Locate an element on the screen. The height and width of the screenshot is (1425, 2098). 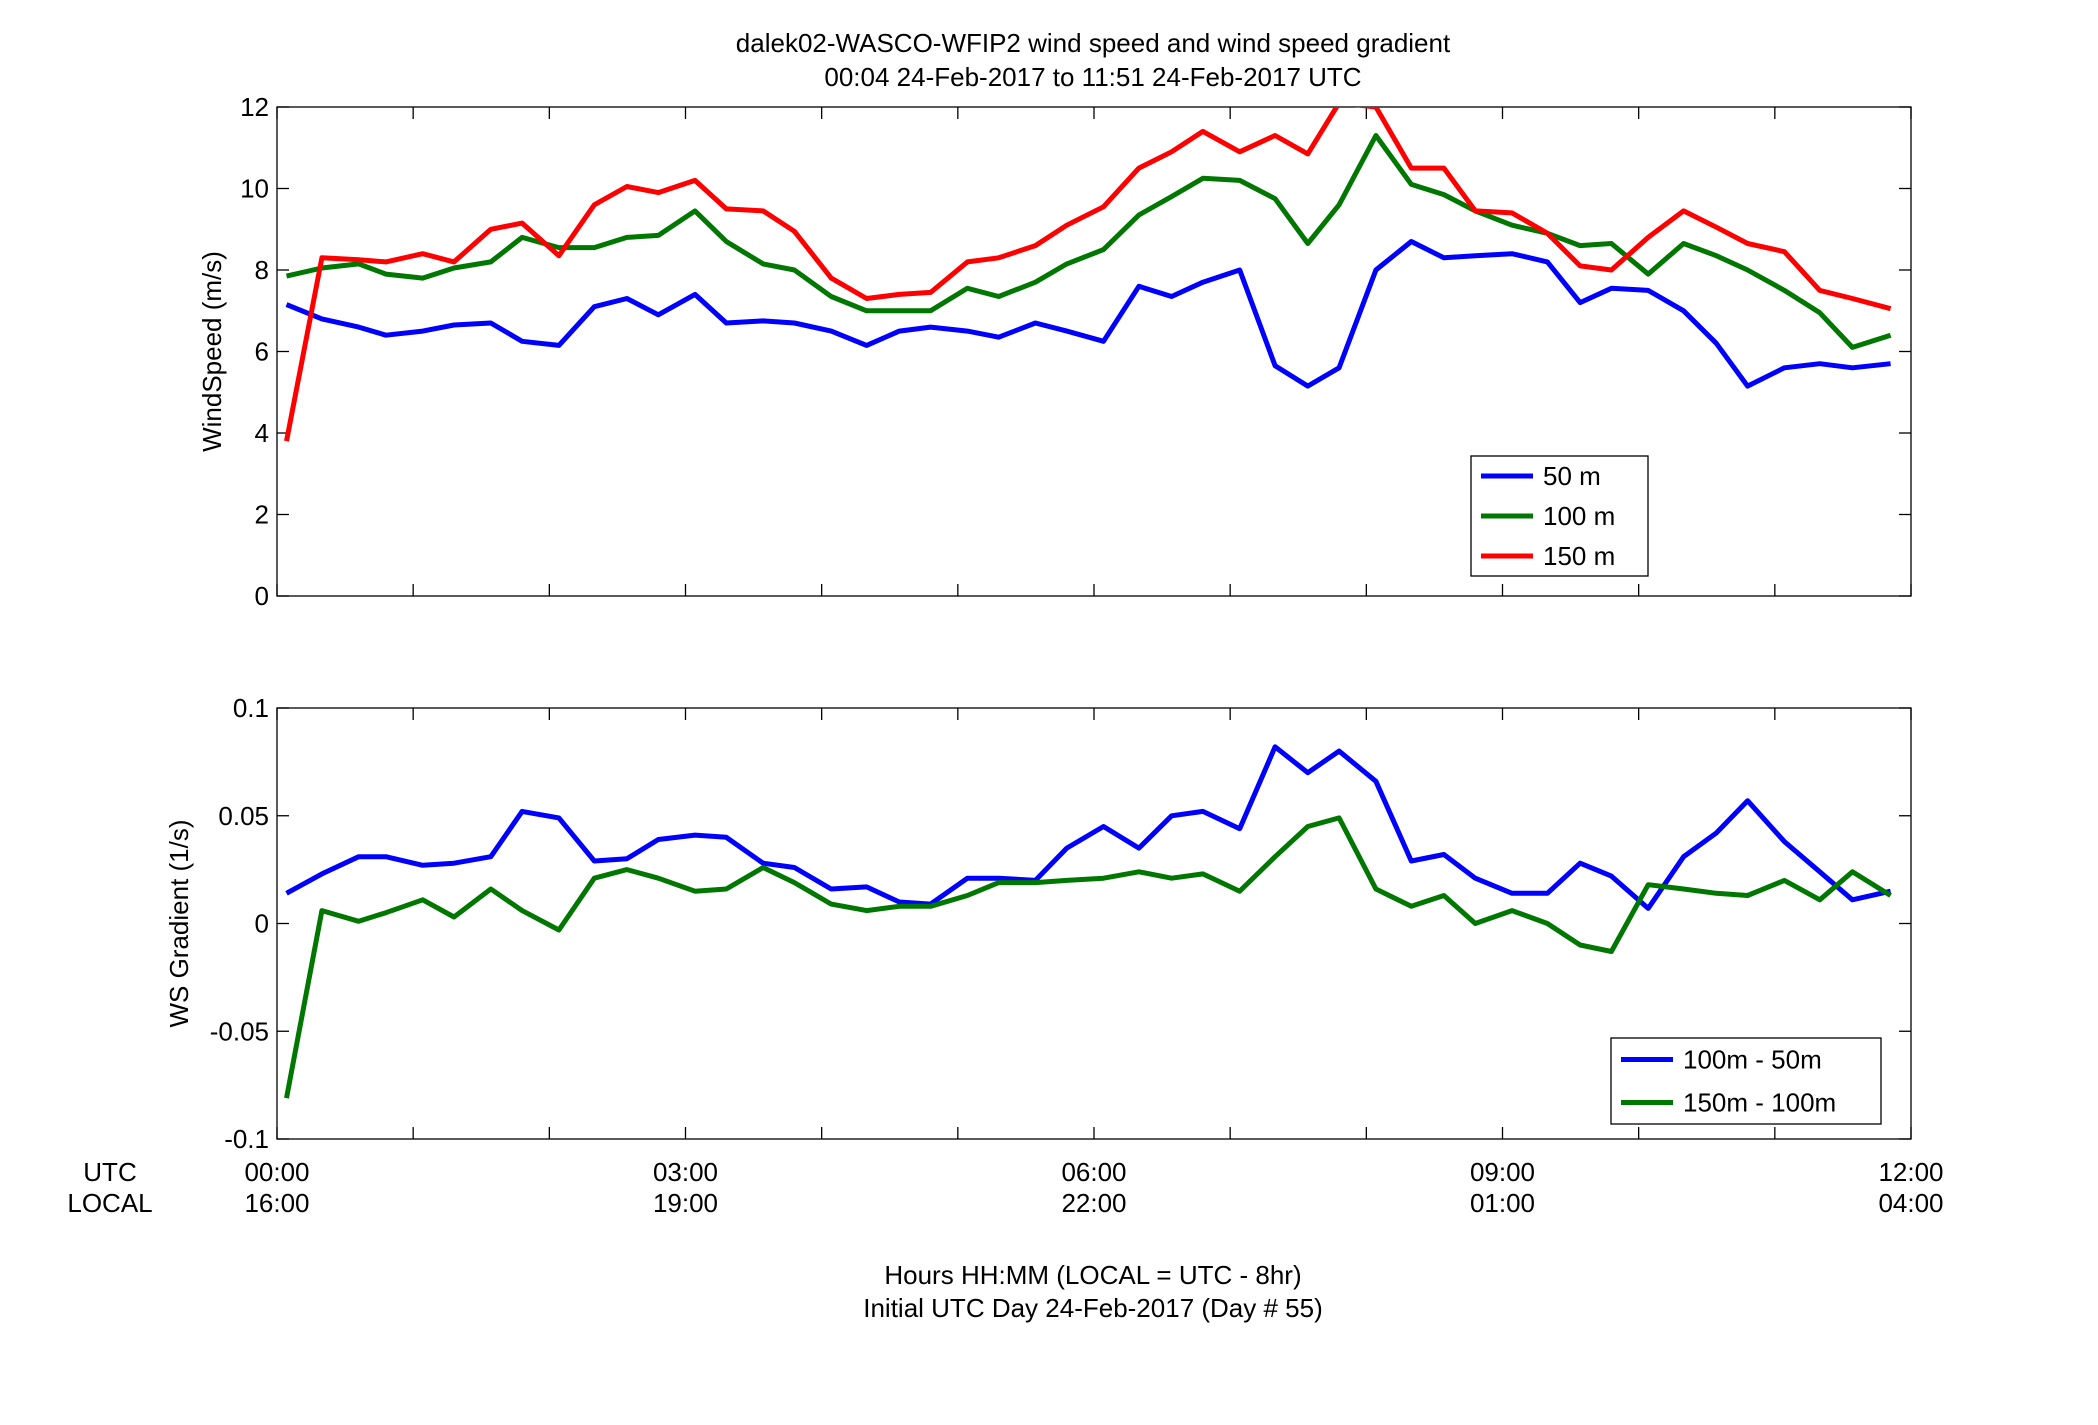
x-tick-label-local: 16:00 is located at coordinates (276, 1203).